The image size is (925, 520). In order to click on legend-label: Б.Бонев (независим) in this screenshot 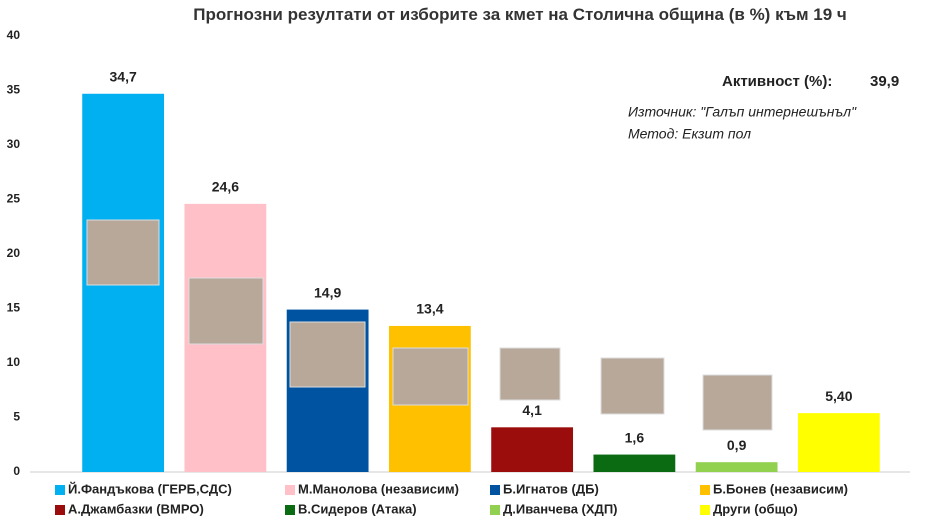, I will do `click(780, 488)`.